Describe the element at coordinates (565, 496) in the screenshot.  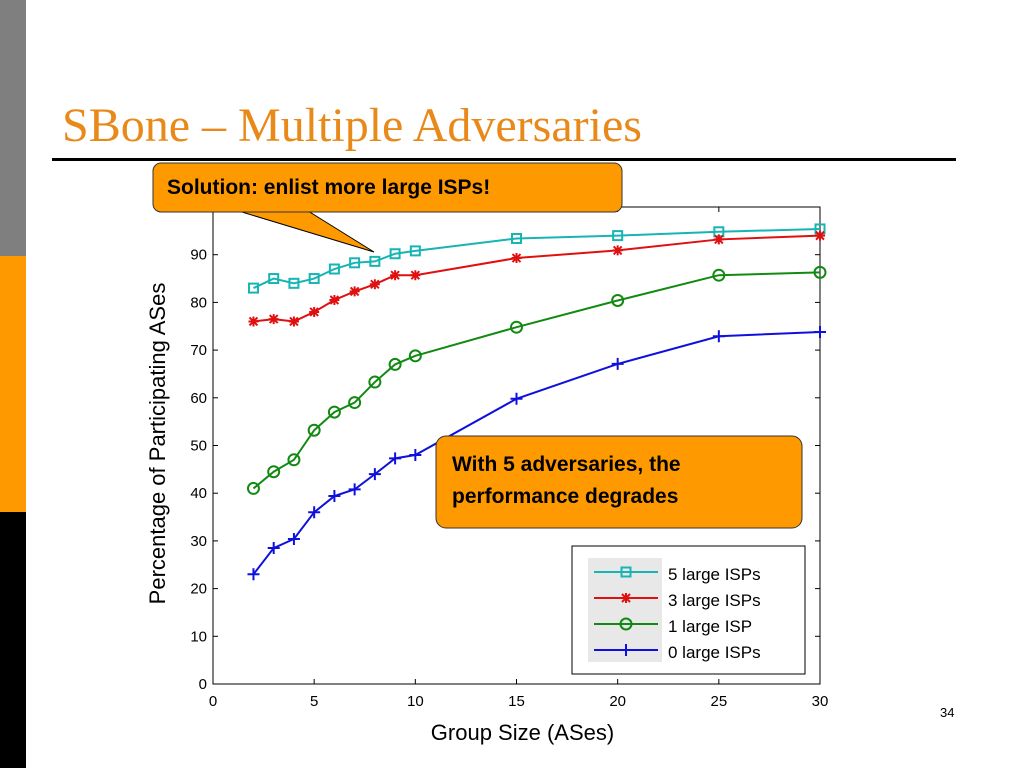
I see `callout-bottom-text-line2: performance degrades` at that location.